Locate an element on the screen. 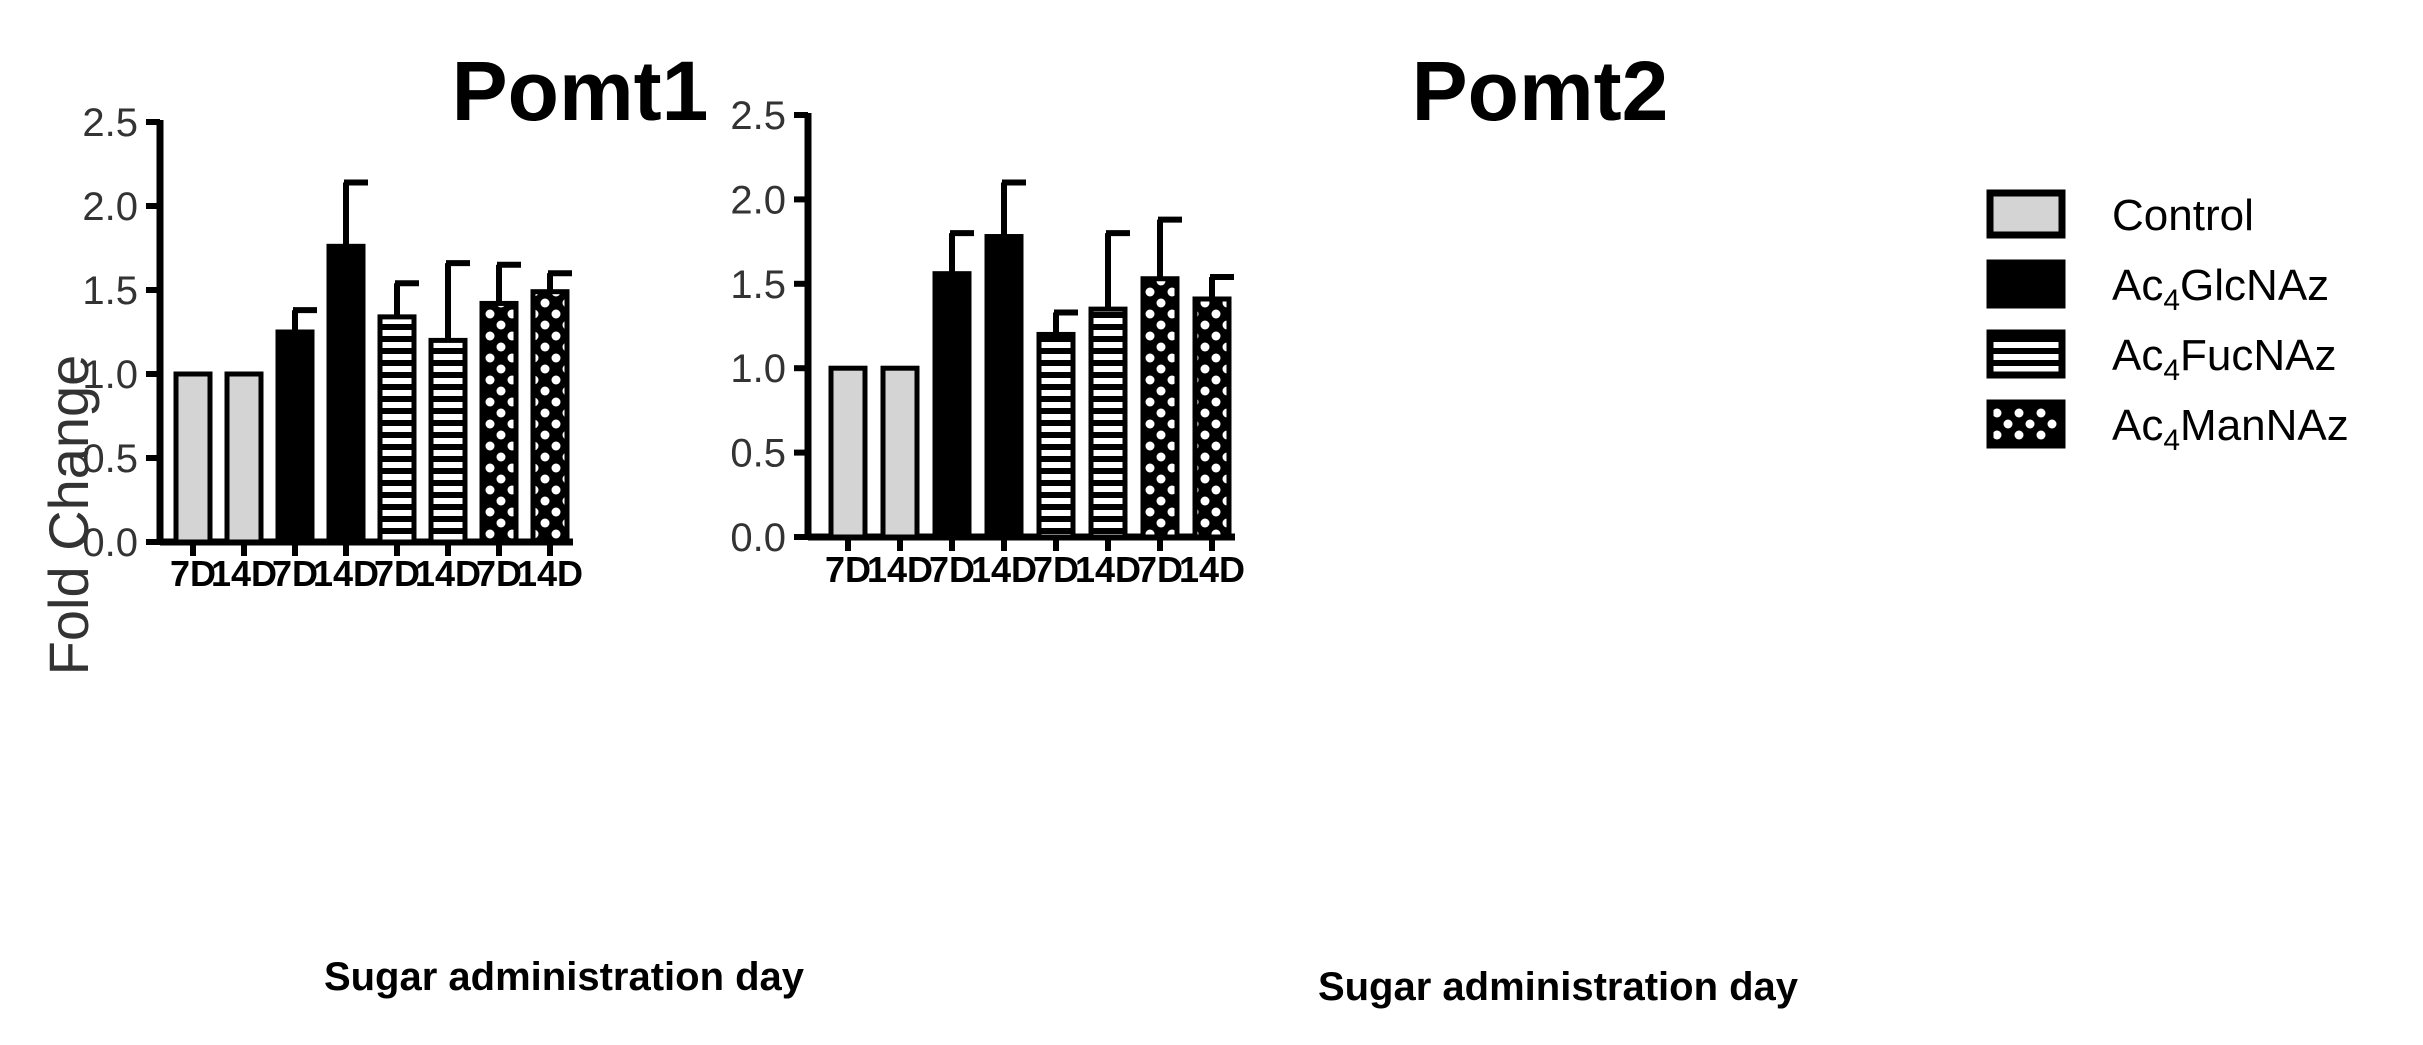  legend: Control Ac4GlcNAz Ac4FucNAz Ac4ManNAz is located at coordinates (2167, 323).